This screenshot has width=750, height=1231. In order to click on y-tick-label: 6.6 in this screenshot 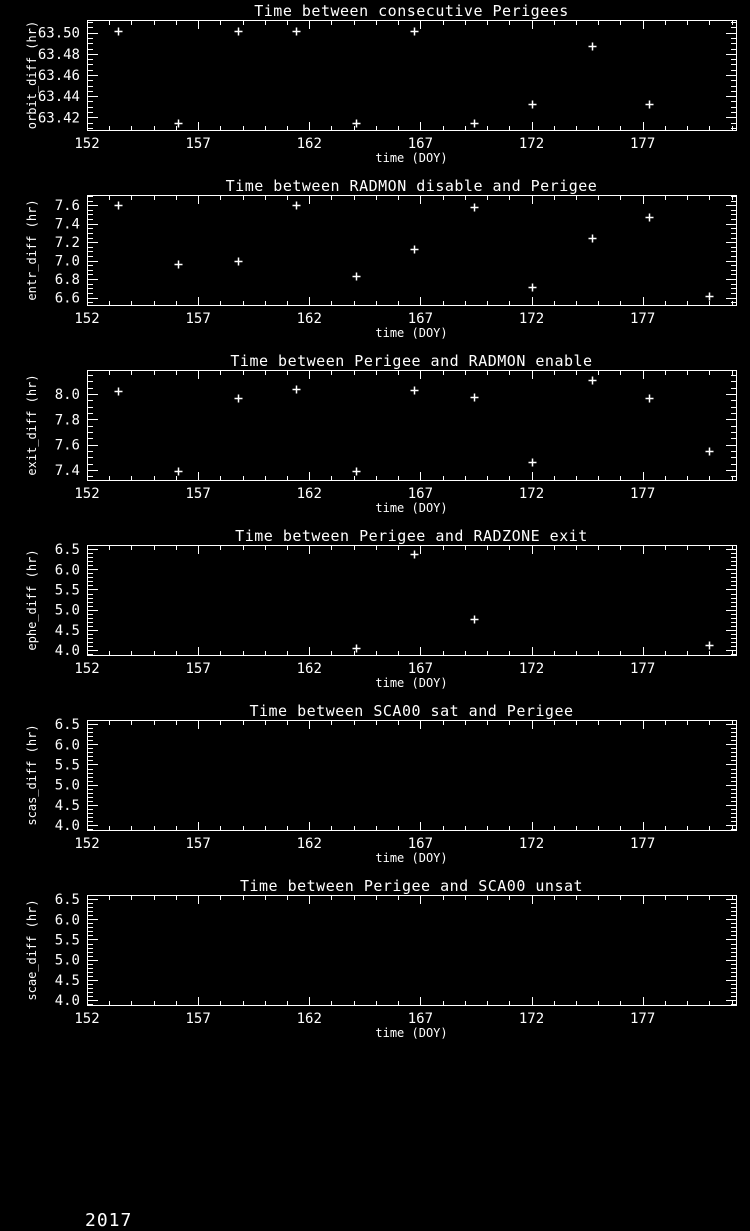, I will do `click(67, 299)`.